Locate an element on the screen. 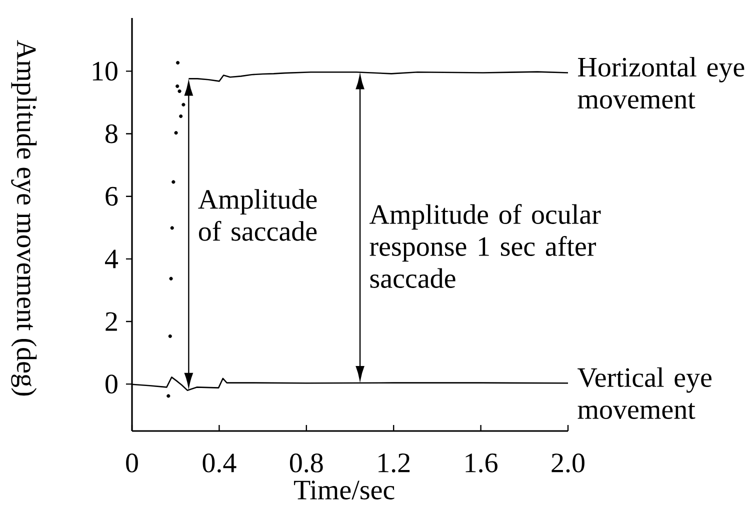 The height and width of the screenshot is (523, 751). annotation: Amplitude of ocular response 1 sec after saccade is located at coordinates (485, 246).